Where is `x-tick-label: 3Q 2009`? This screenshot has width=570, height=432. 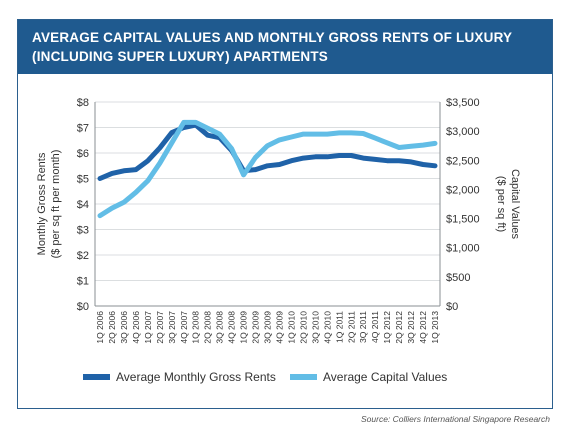 x-tick-label: 3Q 2009 is located at coordinates (268, 327).